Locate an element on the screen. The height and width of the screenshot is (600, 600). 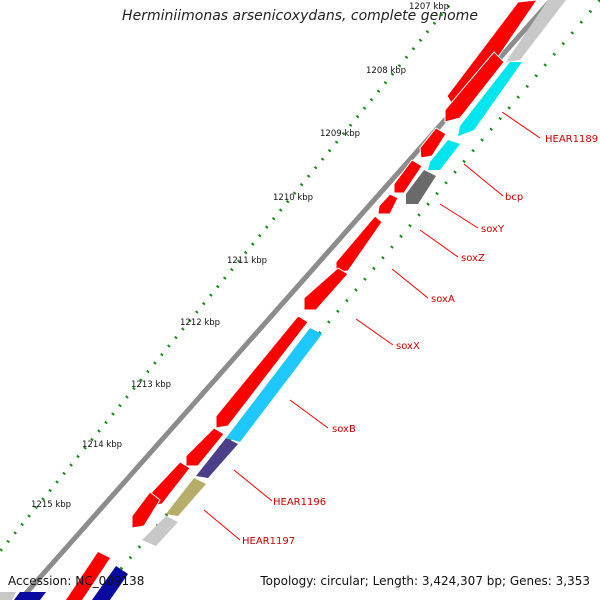
label-bcp: bcp is located at coordinates (514, 197).